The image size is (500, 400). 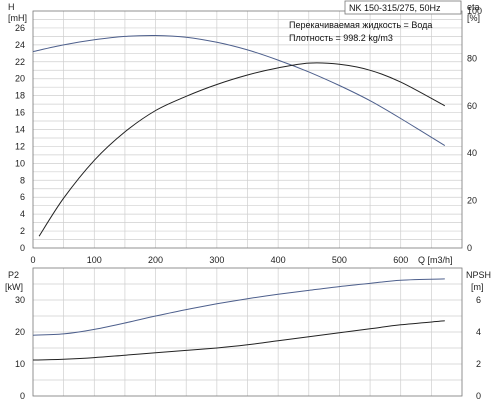 What do you see at coordinates (11, 7) in the screenshot?
I see `head-axis-label: H` at bounding box center [11, 7].